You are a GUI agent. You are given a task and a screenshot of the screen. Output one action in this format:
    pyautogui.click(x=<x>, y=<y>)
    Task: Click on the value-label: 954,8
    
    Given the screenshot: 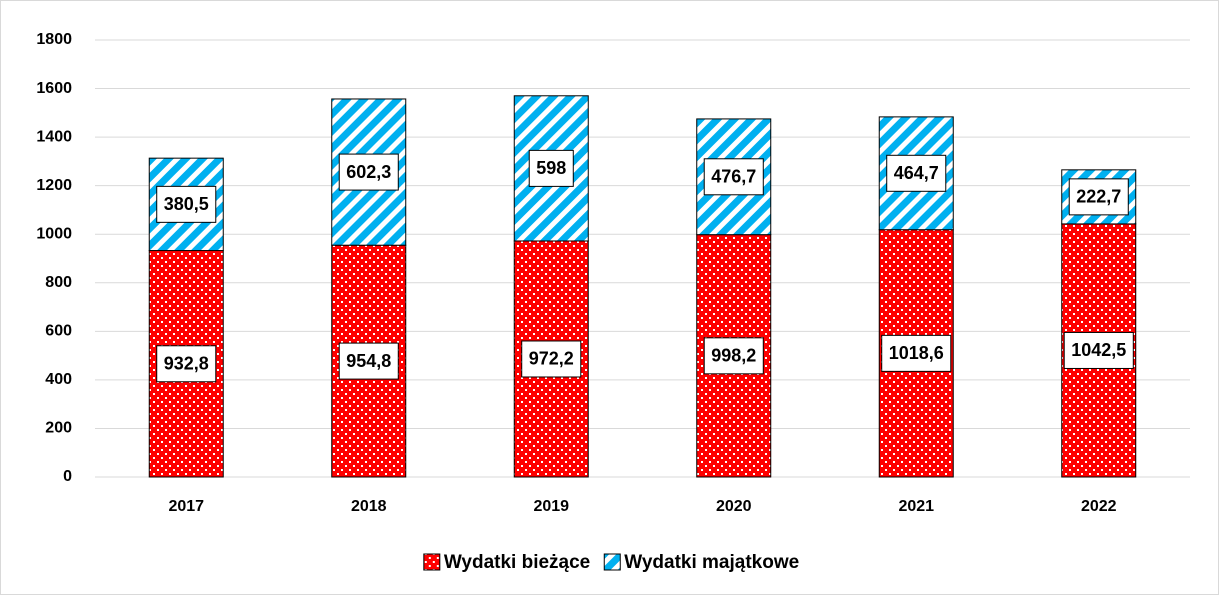 What is the action you would take?
    pyautogui.click(x=368, y=361)
    